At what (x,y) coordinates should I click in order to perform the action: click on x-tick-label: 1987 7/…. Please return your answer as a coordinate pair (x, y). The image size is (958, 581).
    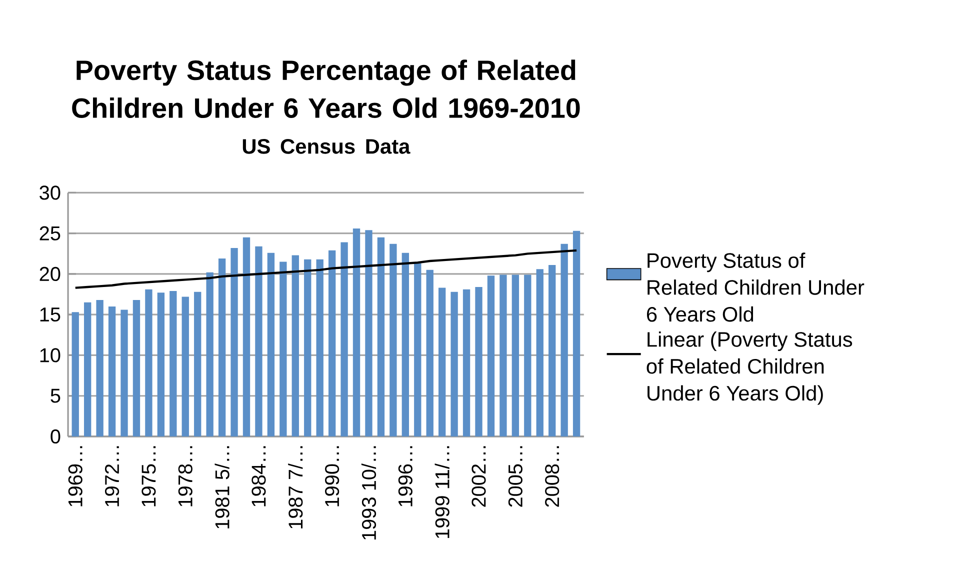
    Looking at the image, I should click on (295, 487).